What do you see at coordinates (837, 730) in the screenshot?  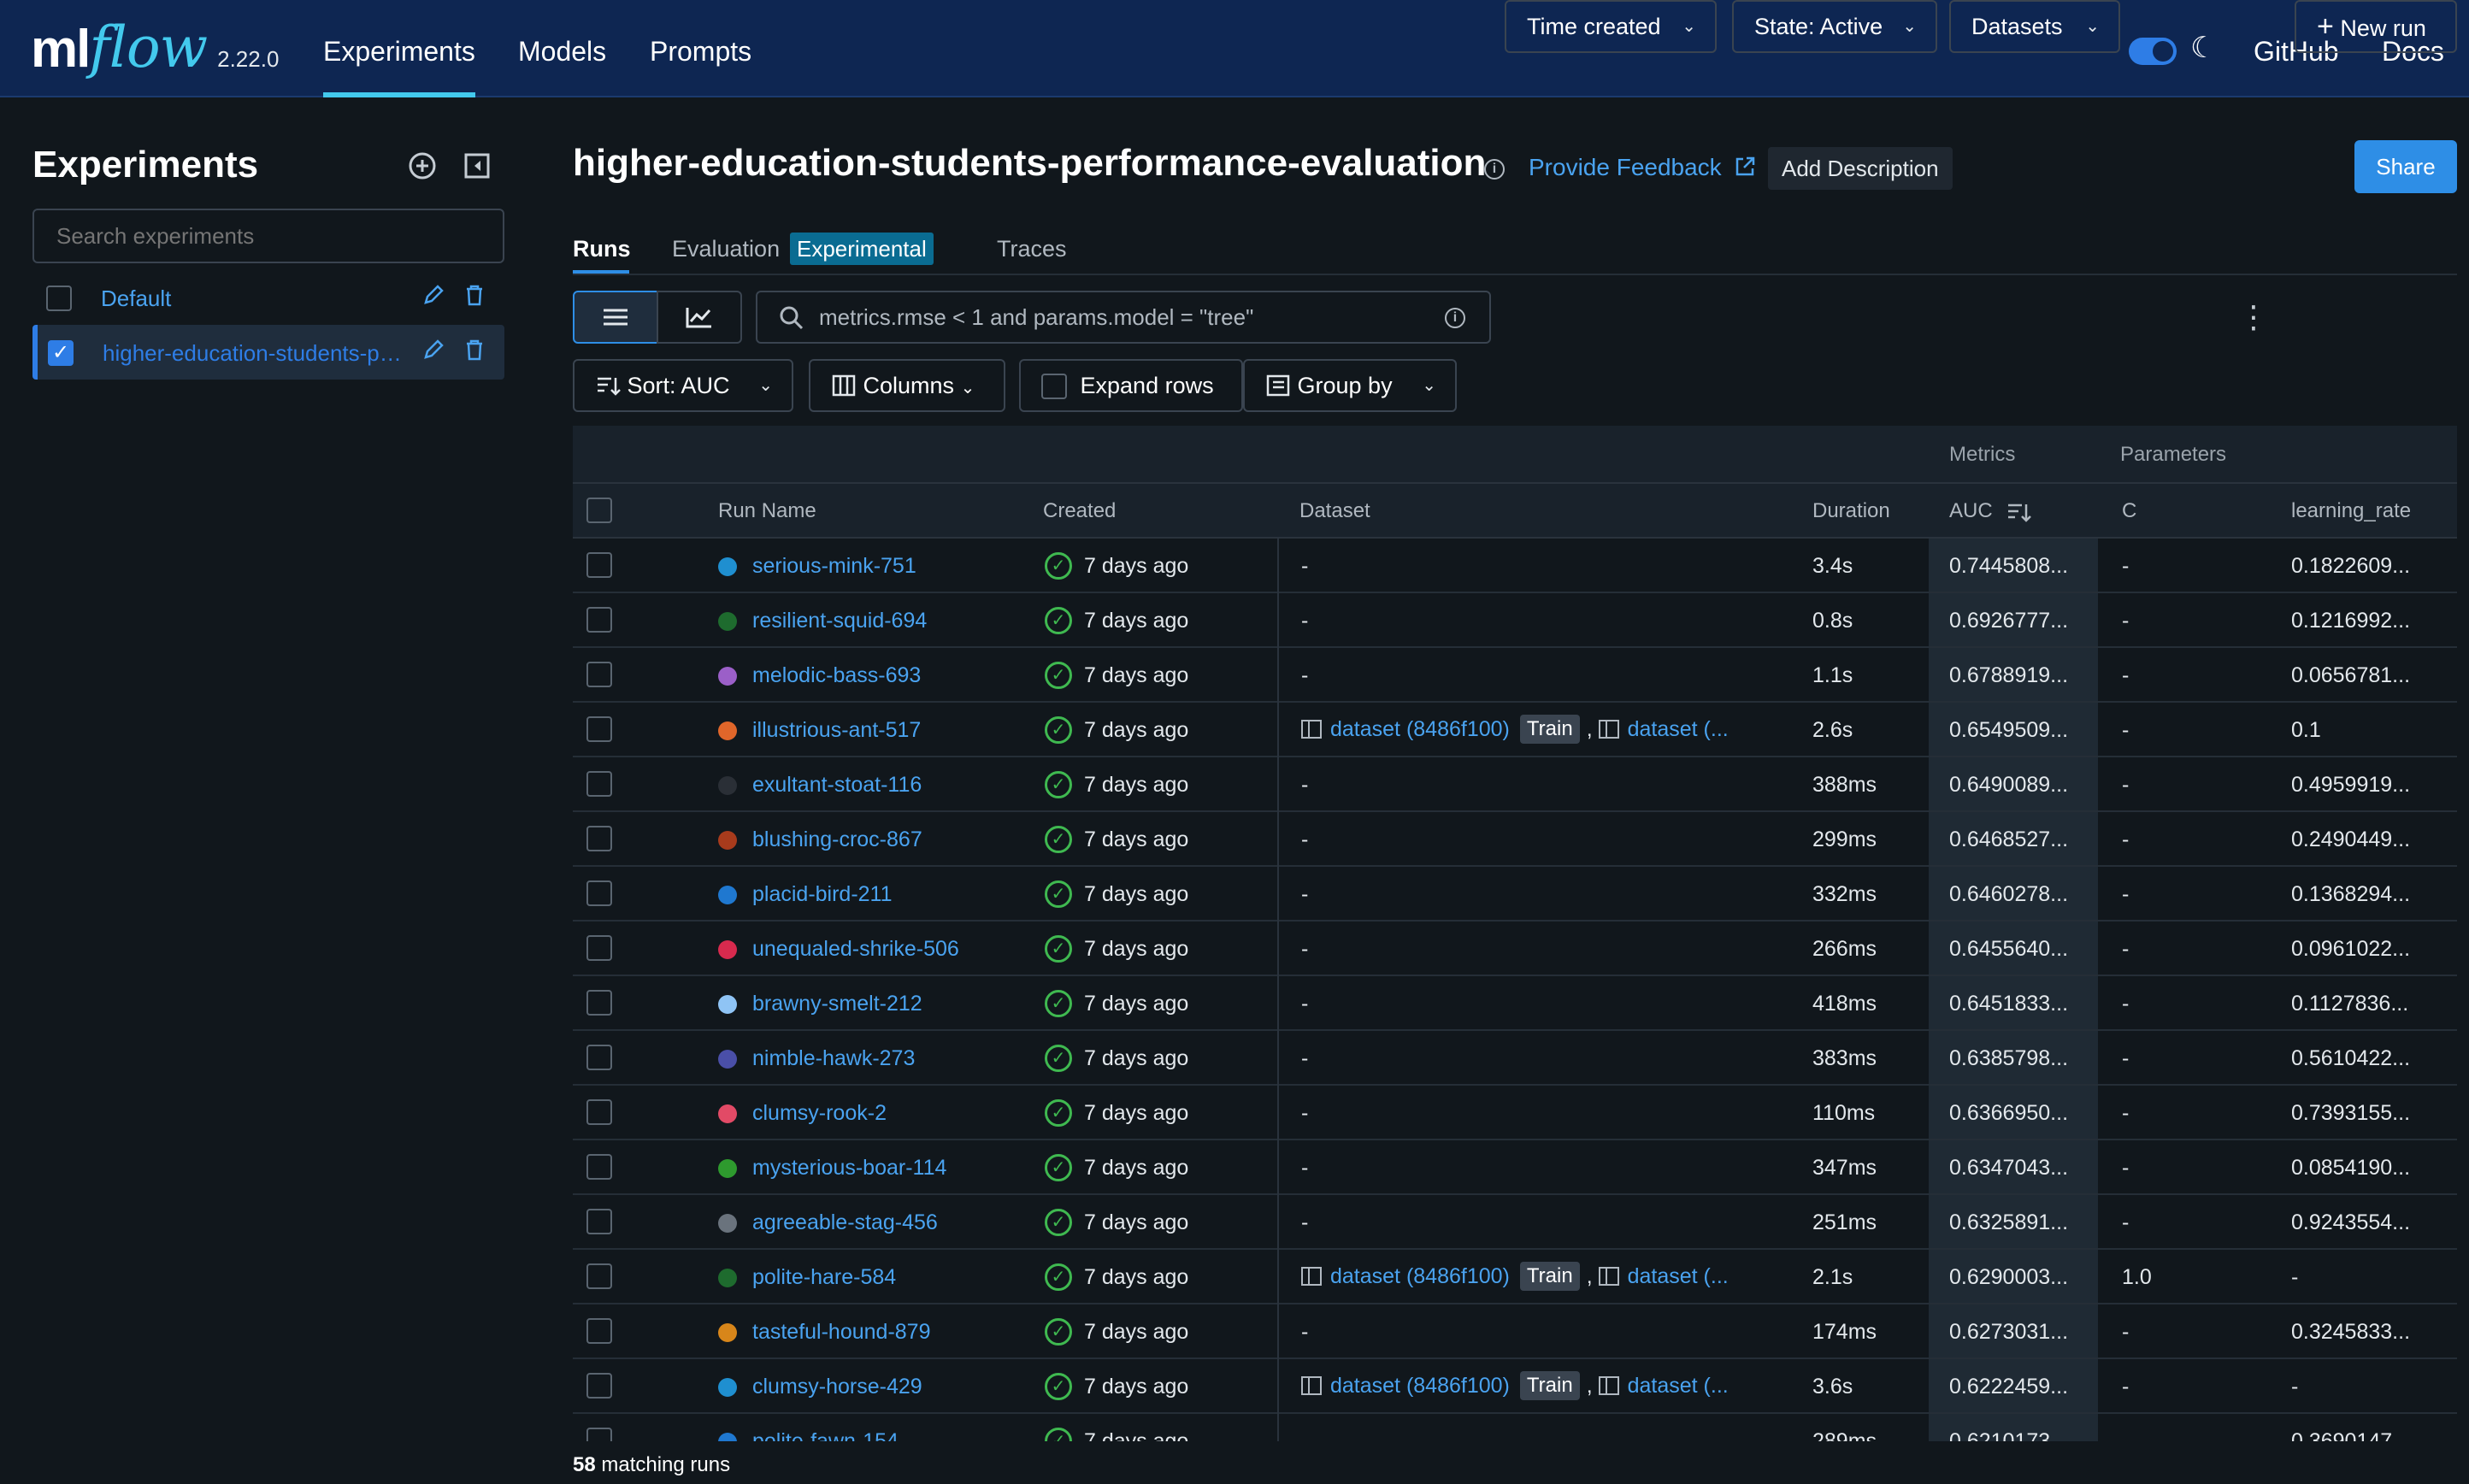 I see `run-name-link: illustrious-ant-517` at bounding box center [837, 730].